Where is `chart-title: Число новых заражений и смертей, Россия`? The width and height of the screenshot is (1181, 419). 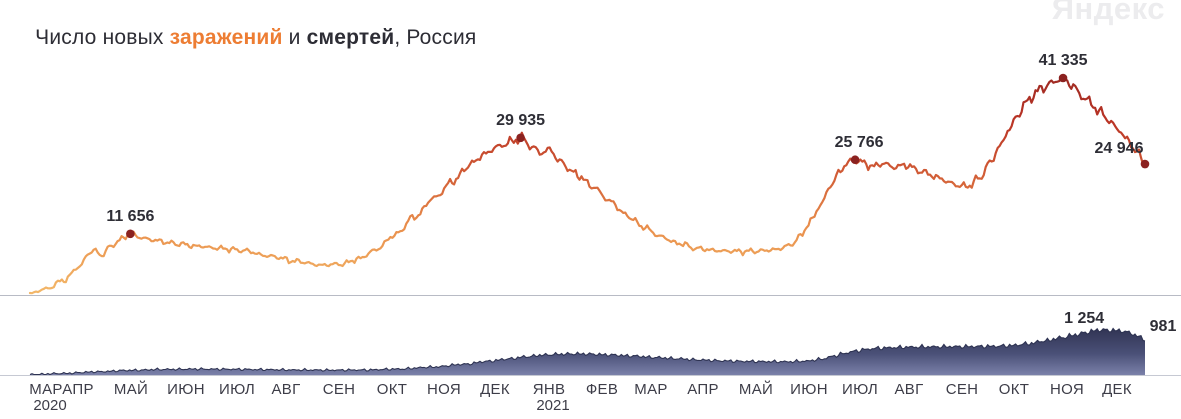
chart-title: Число новых заражений и смертей, Россия is located at coordinates (243, 38).